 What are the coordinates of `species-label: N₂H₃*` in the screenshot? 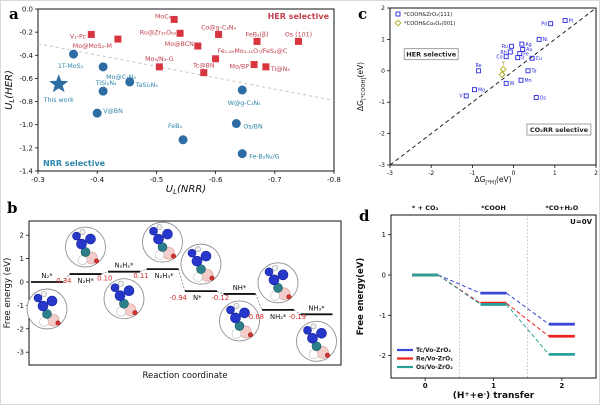 It's located at (165, 276).